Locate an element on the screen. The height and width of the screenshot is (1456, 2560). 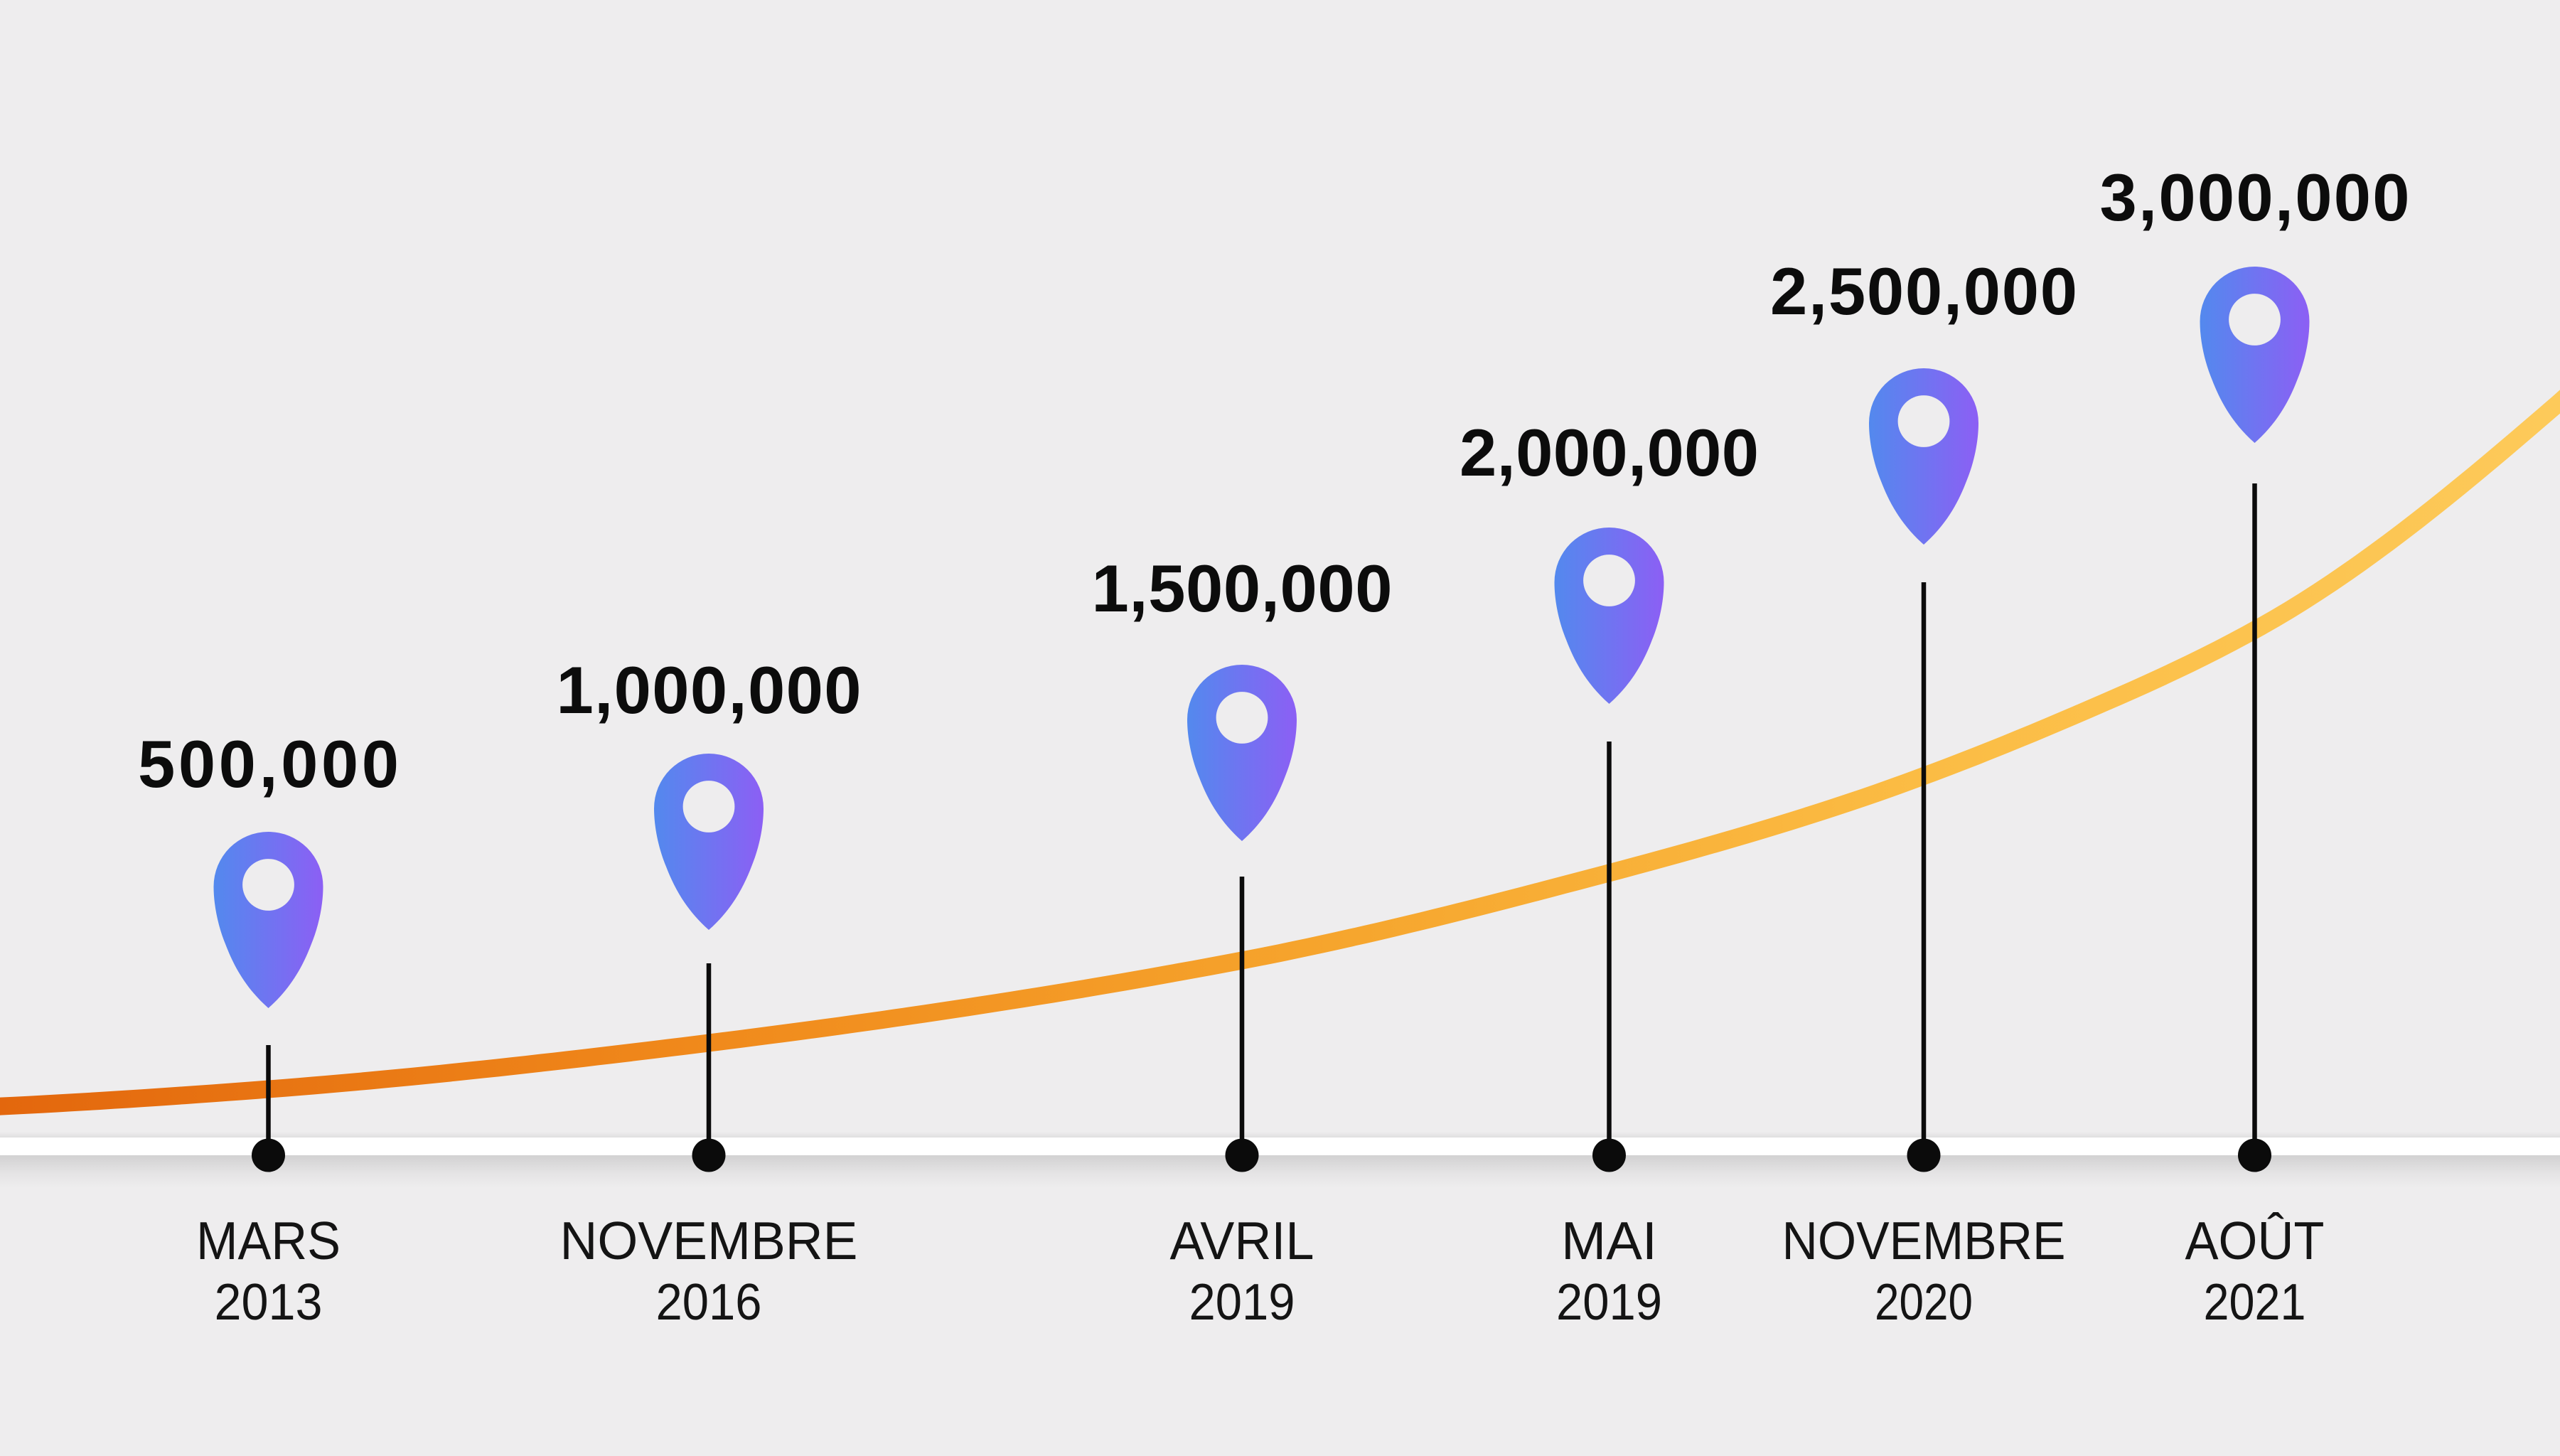
svg-text: 2016 is located at coordinates (709, 1302).